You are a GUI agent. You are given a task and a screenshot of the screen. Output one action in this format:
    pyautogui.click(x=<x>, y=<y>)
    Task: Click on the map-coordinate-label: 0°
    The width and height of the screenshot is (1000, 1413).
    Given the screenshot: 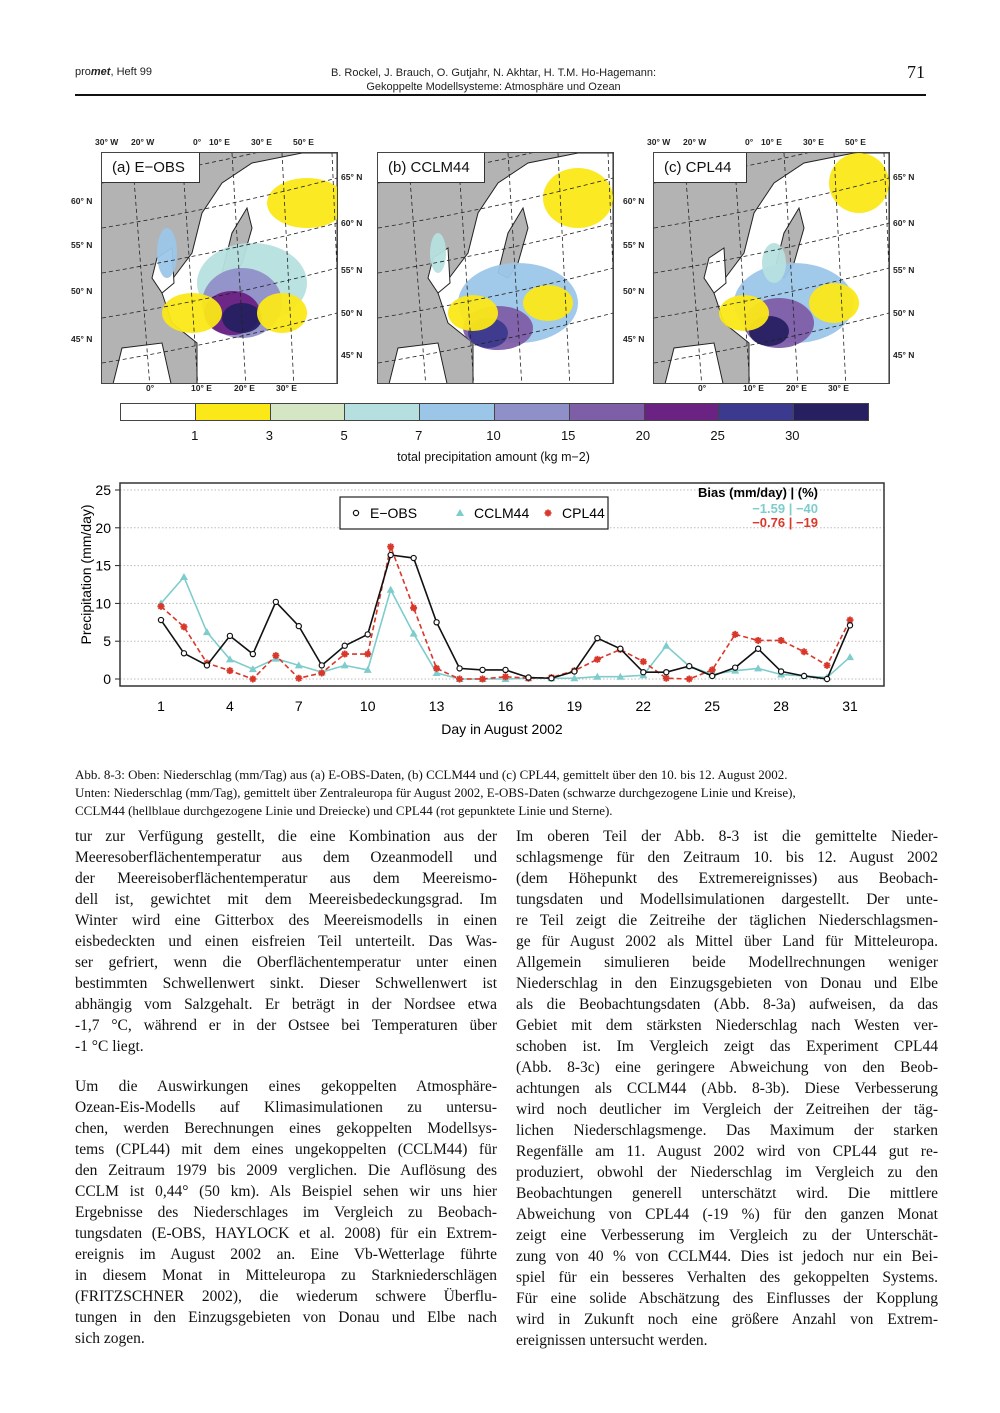 What is the action you would take?
    pyautogui.click(x=702, y=388)
    